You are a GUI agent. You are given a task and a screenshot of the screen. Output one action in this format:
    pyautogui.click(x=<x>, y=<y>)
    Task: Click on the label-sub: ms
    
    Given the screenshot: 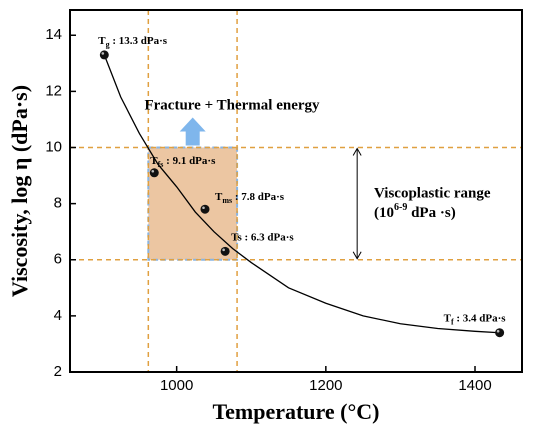 What is the action you would take?
    pyautogui.click(x=227, y=200)
    